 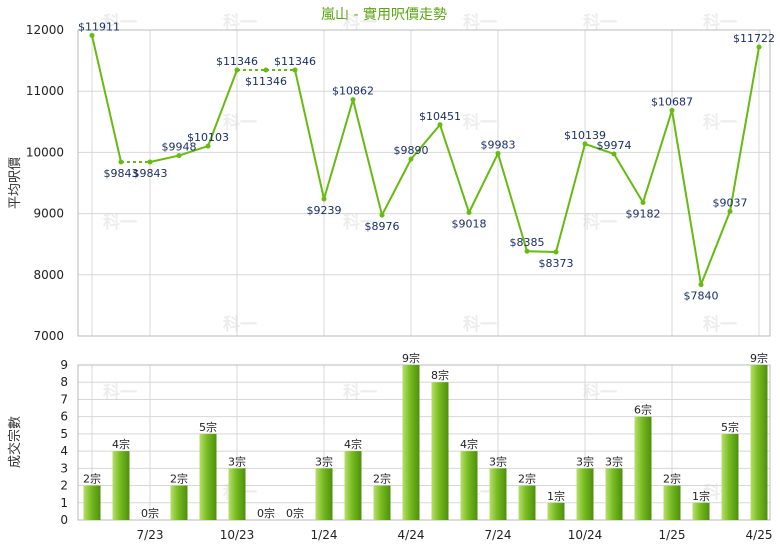 What do you see at coordinates (64, 434) in the screenshot?
I see `volume-tick-label: 5` at bounding box center [64, 434].